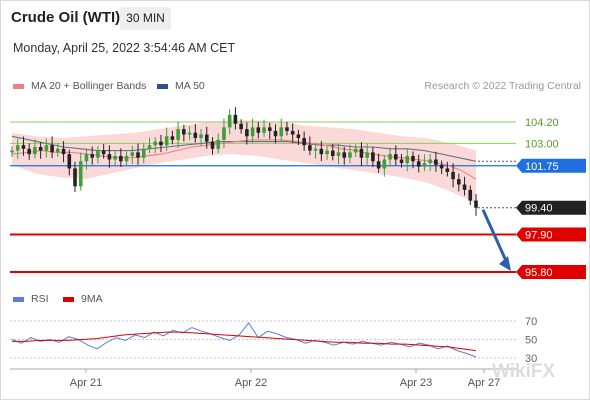 The height and width of the screenshot is (400, 590). Describe the element at coordinates (502, 86) in the screenshot. I see `research-credit: Research © 2022 Trading Central` at that location.